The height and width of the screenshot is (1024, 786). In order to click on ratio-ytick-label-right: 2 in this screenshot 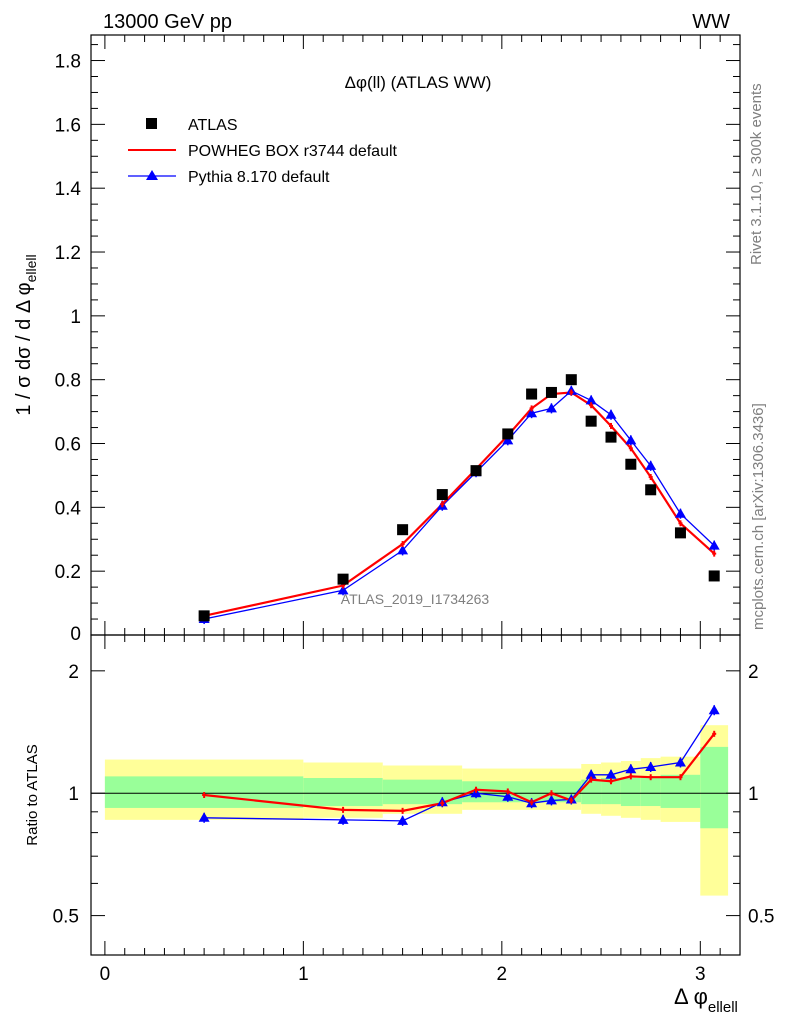, I will do `click(753, 672)`.